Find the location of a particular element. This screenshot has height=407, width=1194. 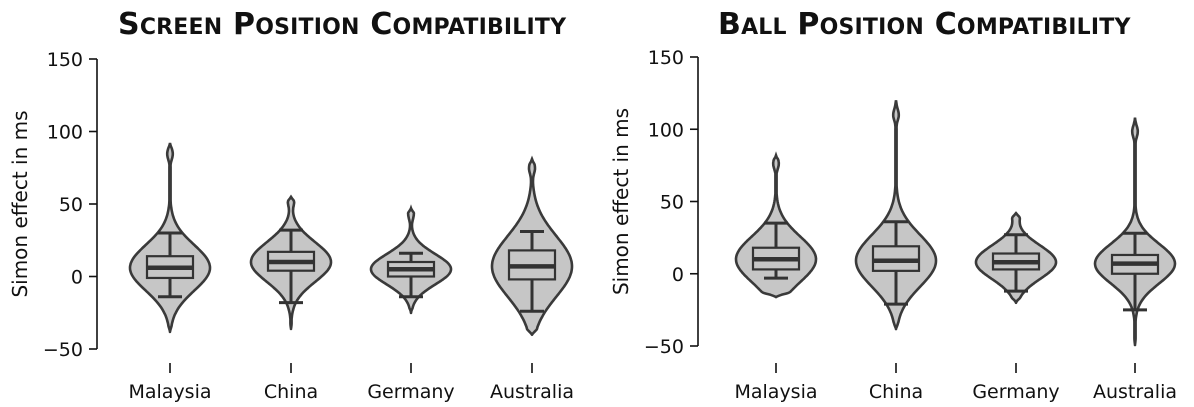

chart-title: SCREEN POSITION COMPATIBILITY is located at coordinates (342, 24).